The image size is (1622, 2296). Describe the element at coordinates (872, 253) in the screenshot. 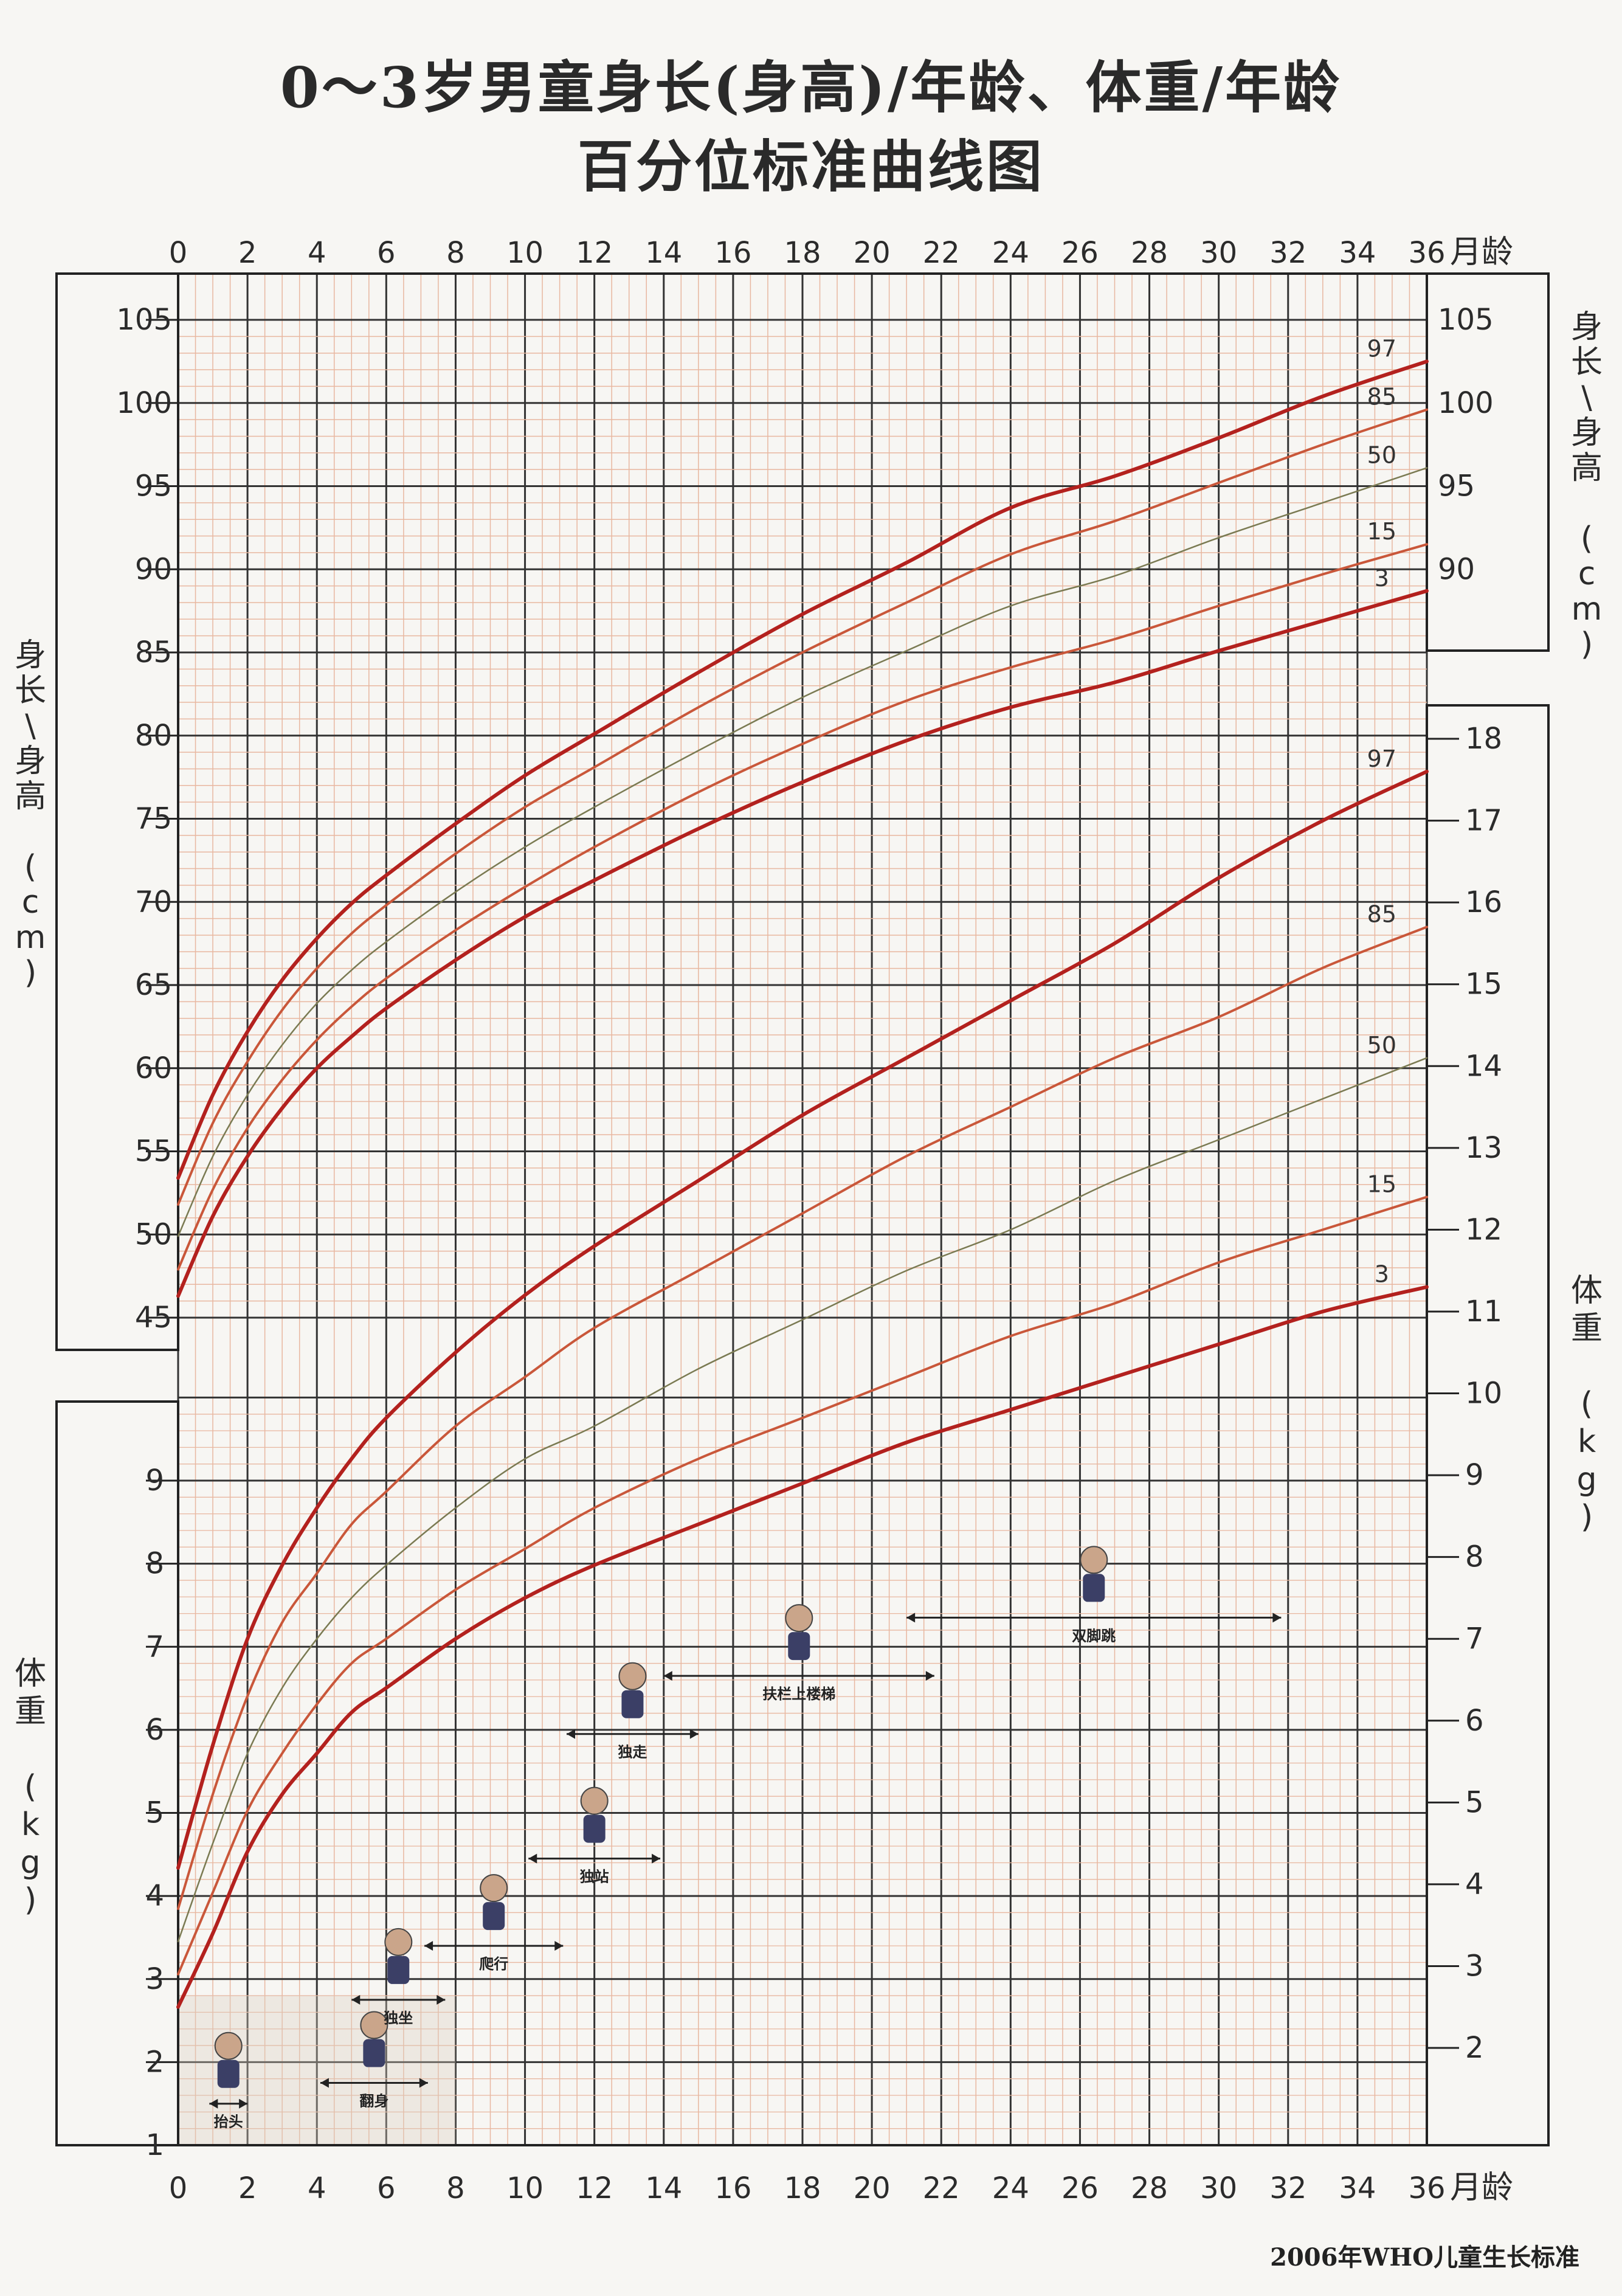

I see `x-tick-top: 20` at that location.